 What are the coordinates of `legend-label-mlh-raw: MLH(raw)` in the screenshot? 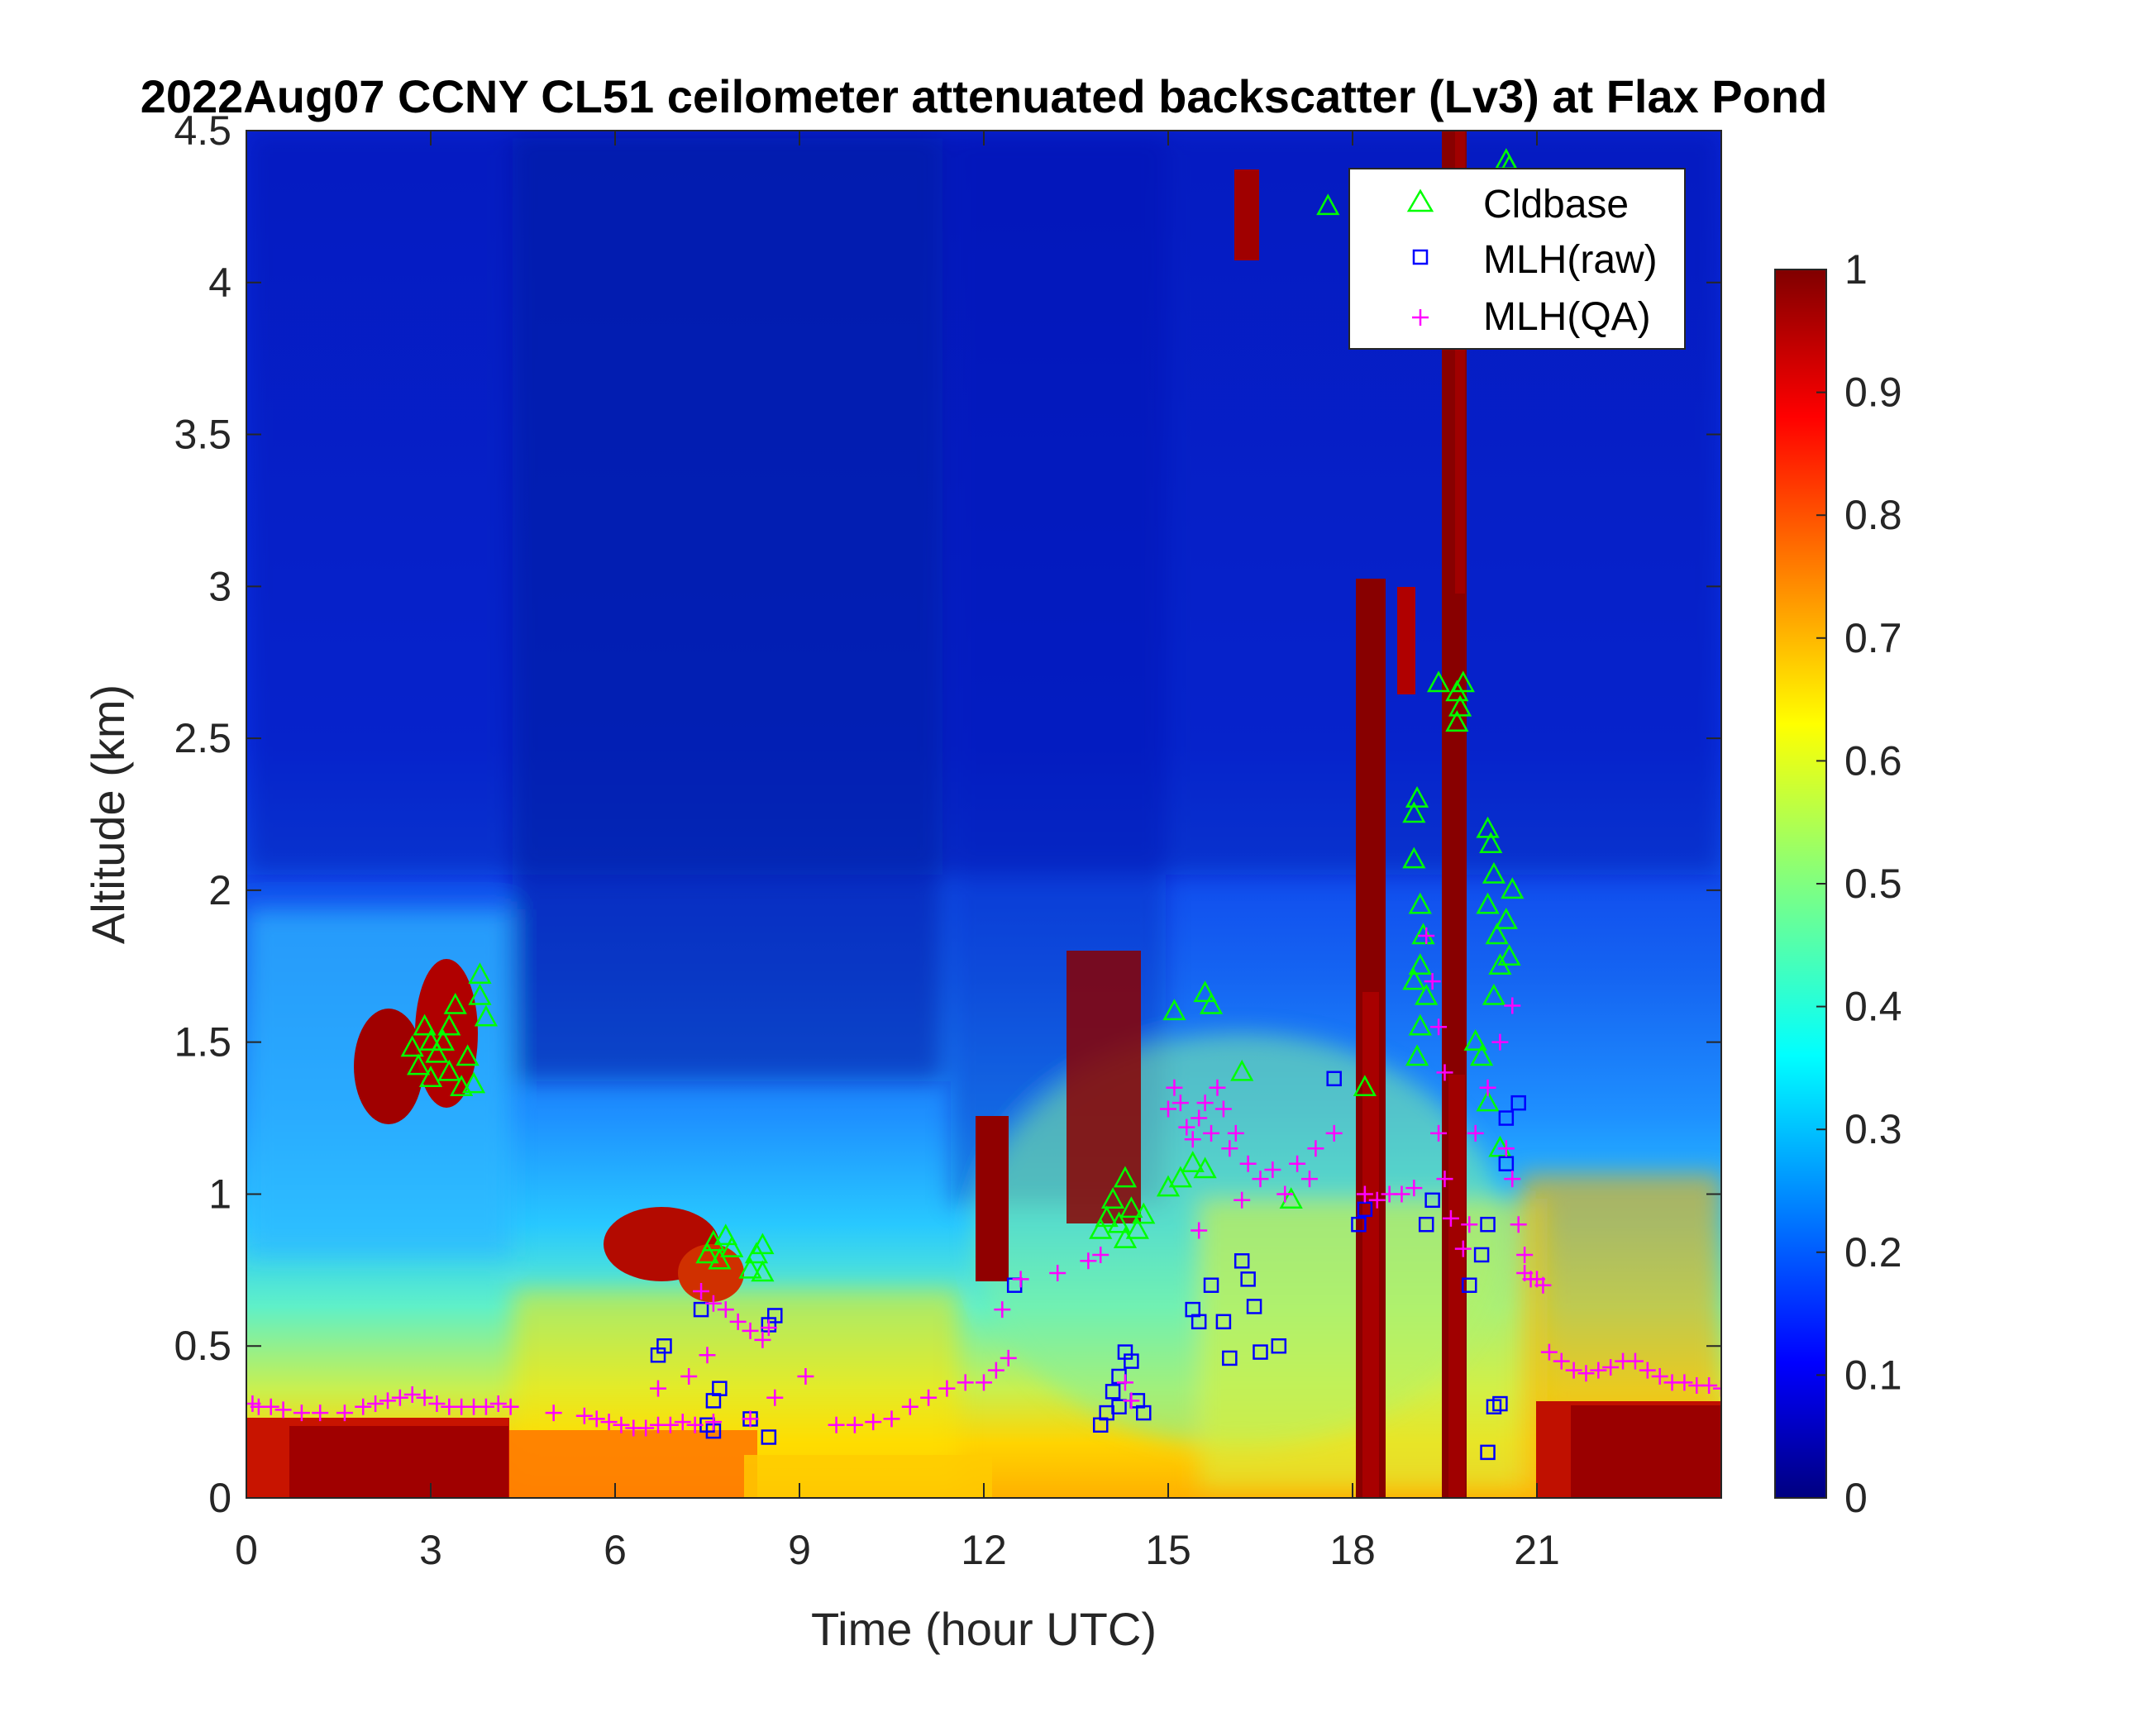 It's located at (1570, 260).